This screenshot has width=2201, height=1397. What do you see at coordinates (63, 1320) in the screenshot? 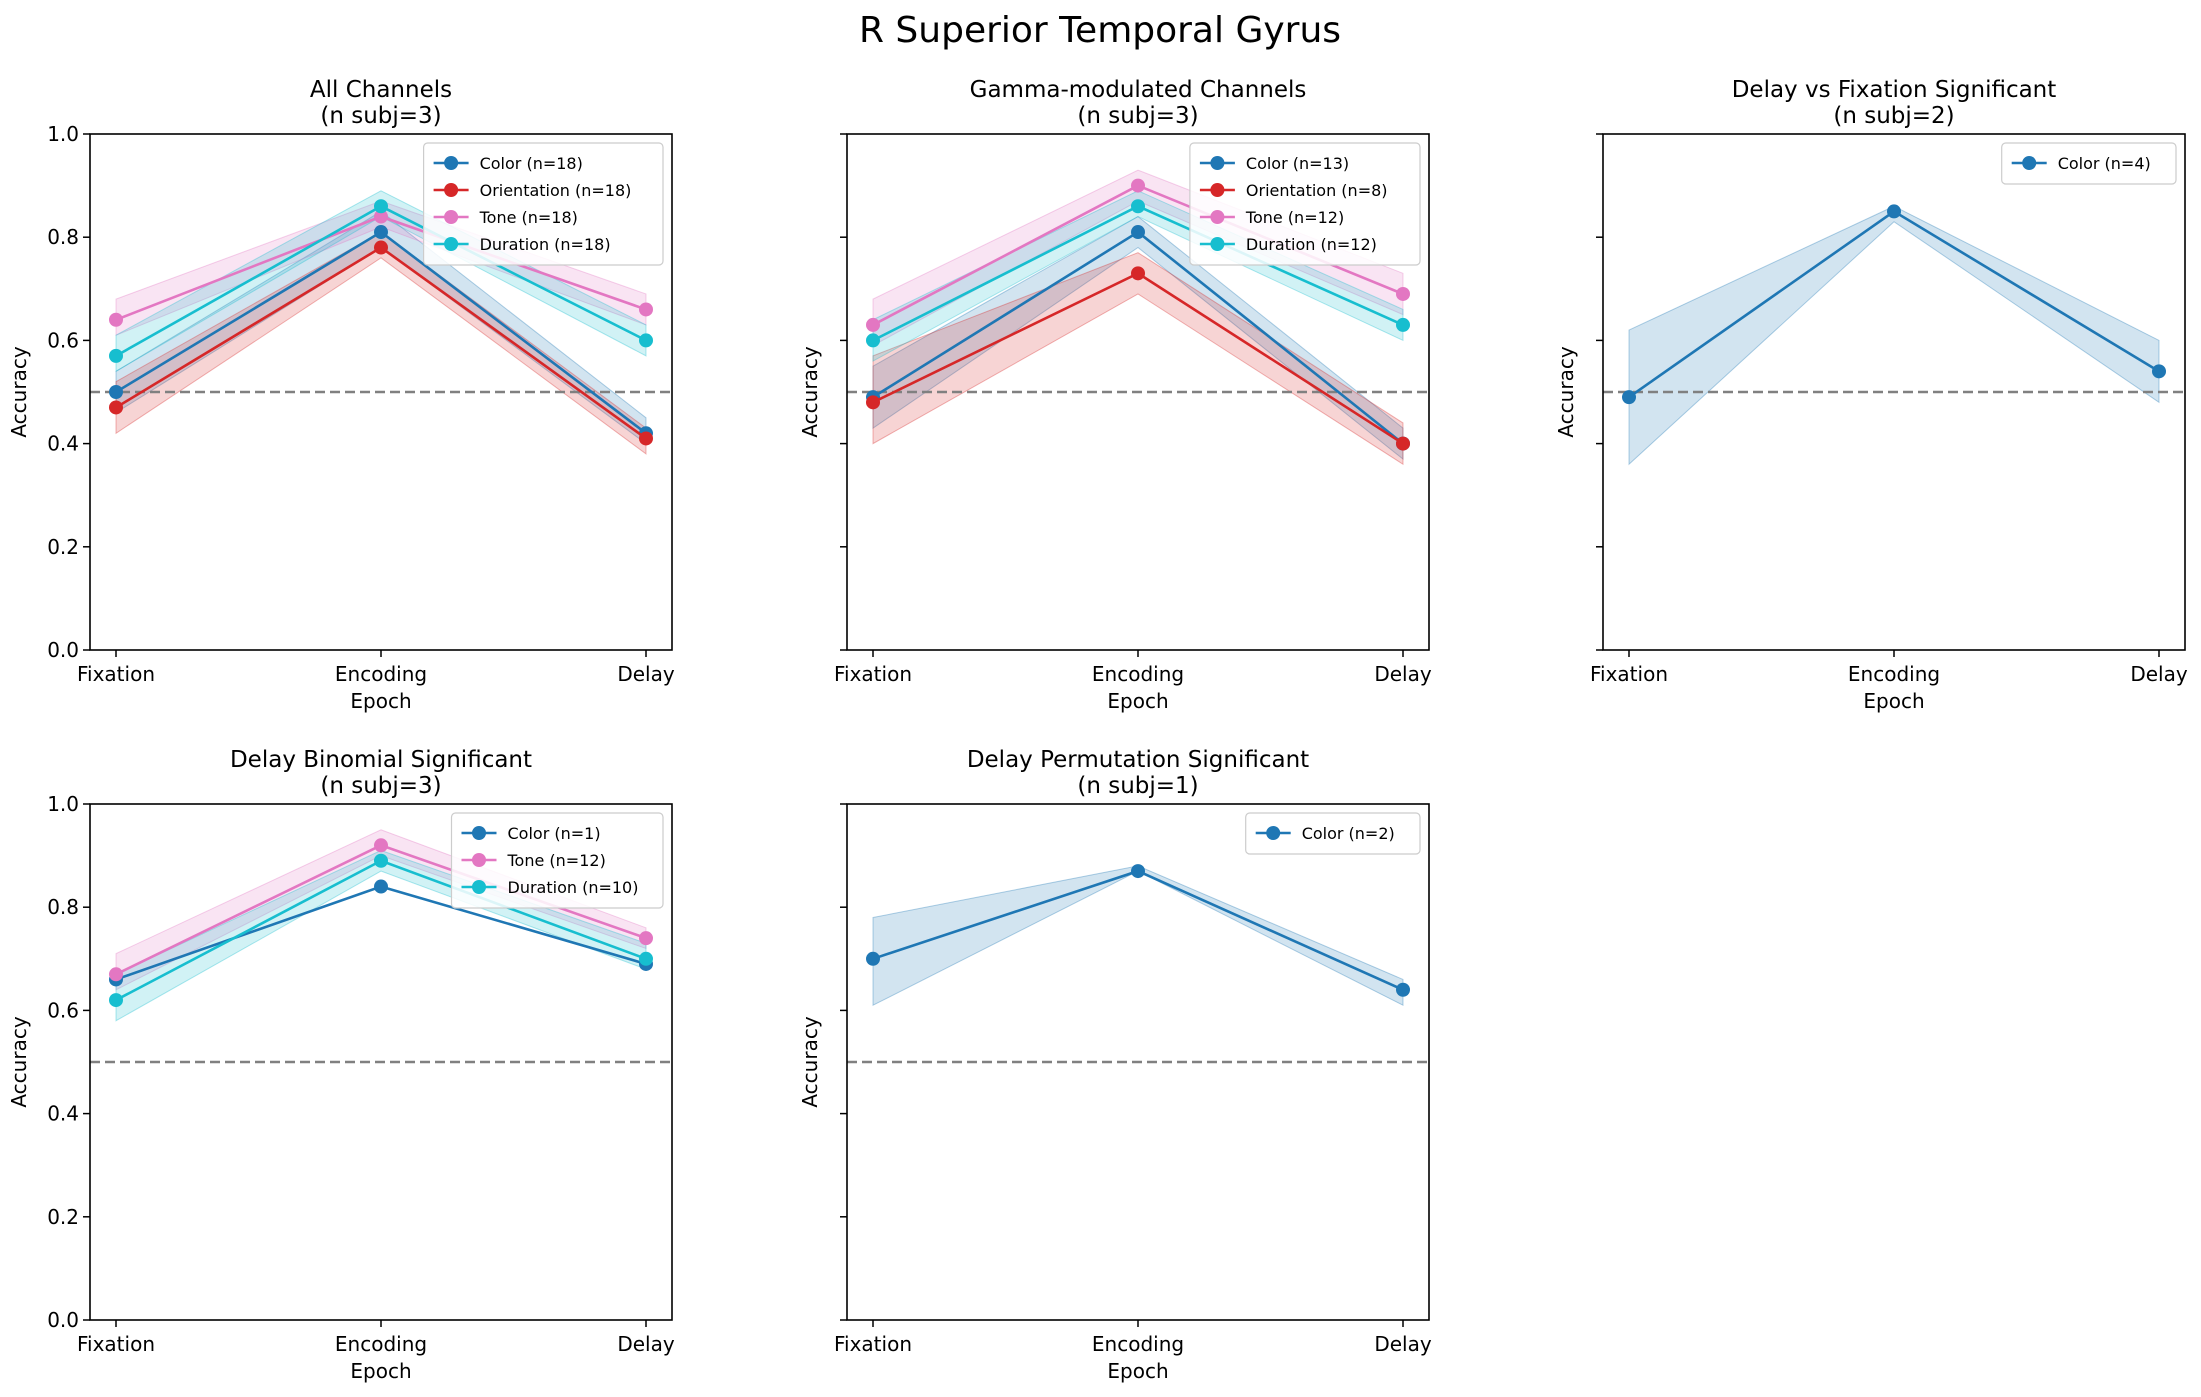
I see `y-tick-label: 0.0` at bounding box center [63, 1320].